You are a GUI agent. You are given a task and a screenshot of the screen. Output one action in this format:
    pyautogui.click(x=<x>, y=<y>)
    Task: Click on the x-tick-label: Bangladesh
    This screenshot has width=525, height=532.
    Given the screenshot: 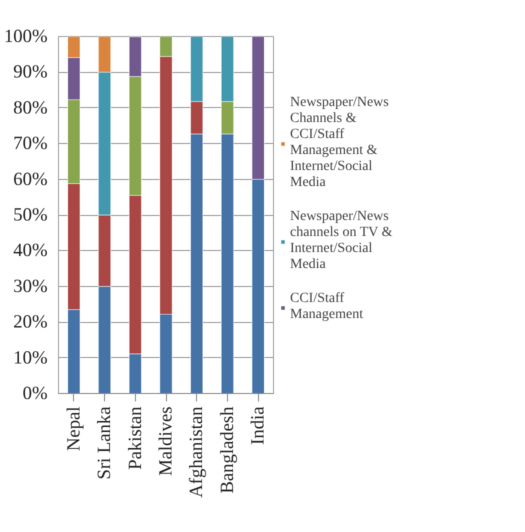 What is the action you would take?
    pyautogui.click(x=227, y=450)
    